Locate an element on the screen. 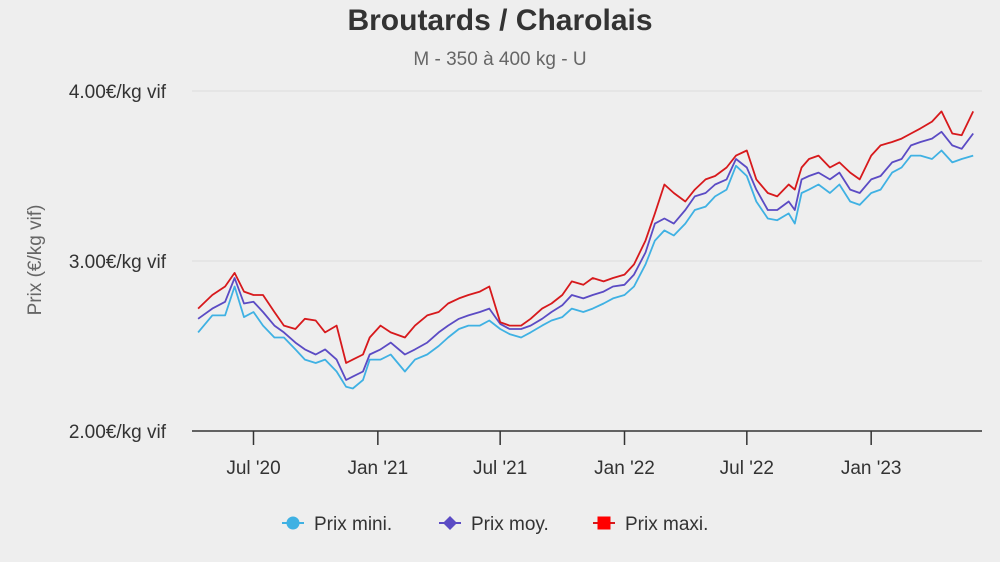 Image resolution: width=1000 pixels, height=562 pixels. x-tick-label: Jan '23 is located at coordinates (871, 468).